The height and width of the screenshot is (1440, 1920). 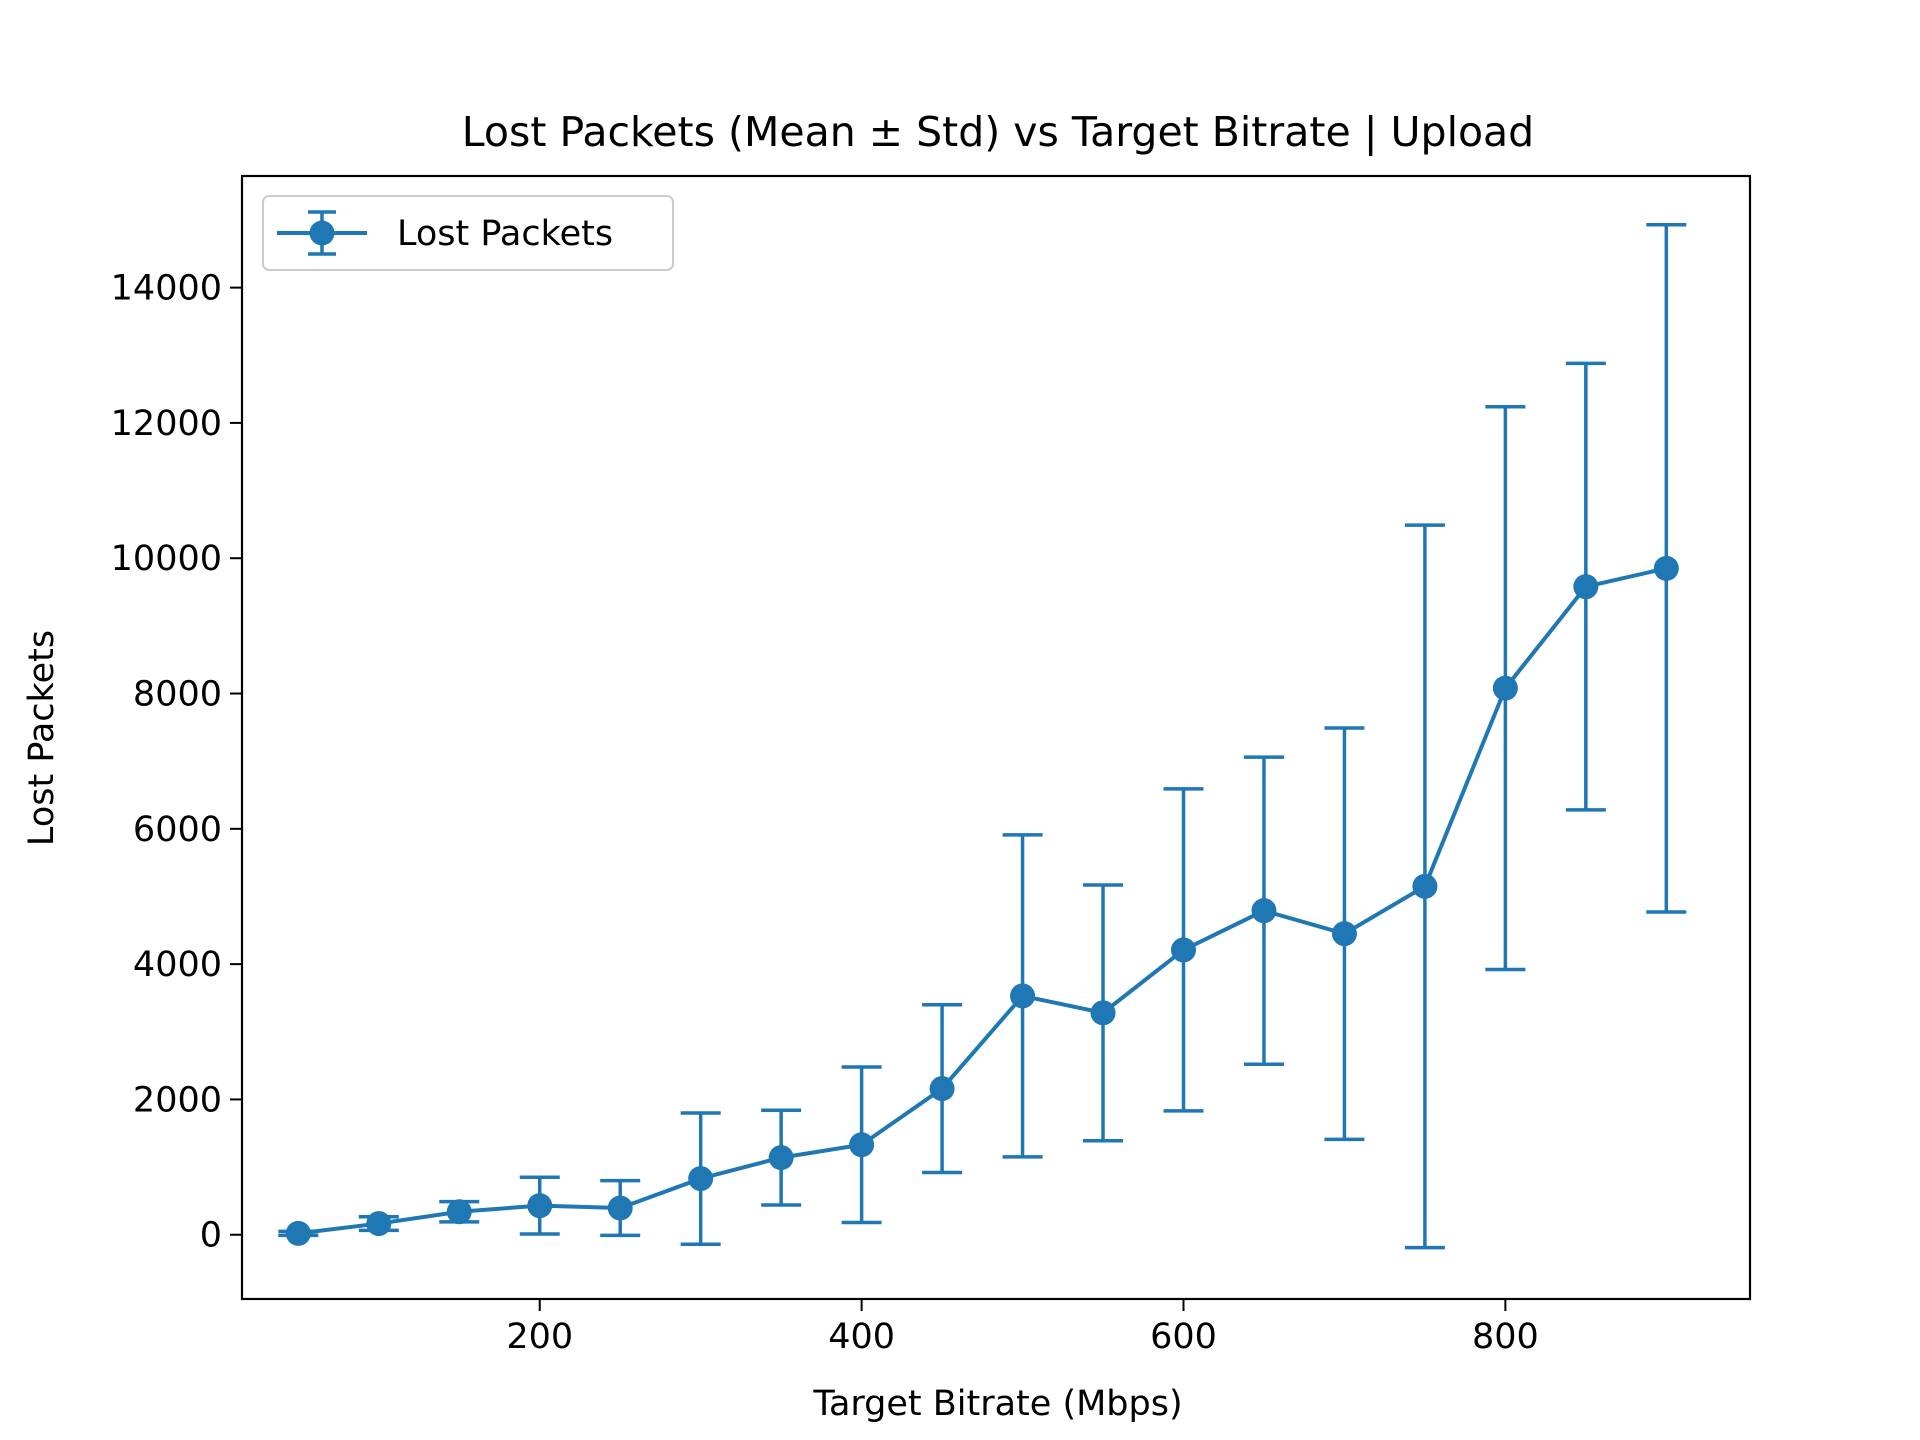 What do you see at coordinates (505, 234) in the screenshot?
I see `legend-label: Lost Packets` at bounding box center [505, 234].